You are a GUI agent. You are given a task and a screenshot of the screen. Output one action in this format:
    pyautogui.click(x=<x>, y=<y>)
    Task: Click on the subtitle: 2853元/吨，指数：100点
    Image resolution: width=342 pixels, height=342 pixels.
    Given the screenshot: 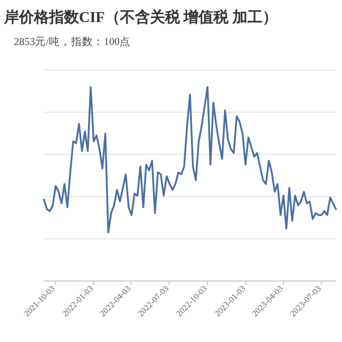 What is the action you would take?
    pyautogui.click(x=72, y=42)
    